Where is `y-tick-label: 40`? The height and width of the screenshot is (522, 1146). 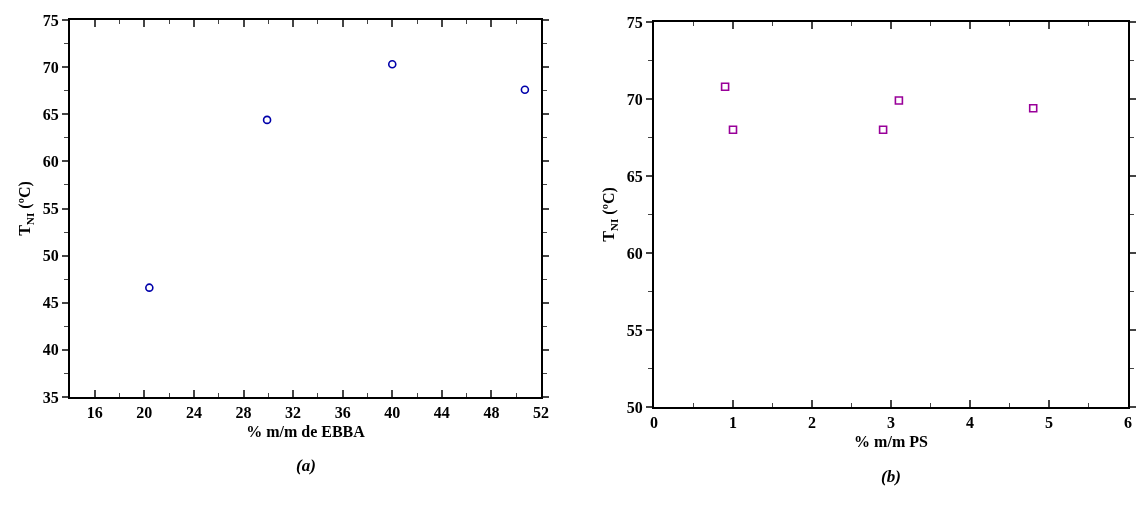
y-tick-label: 40 is located at coordinates (50, 350).